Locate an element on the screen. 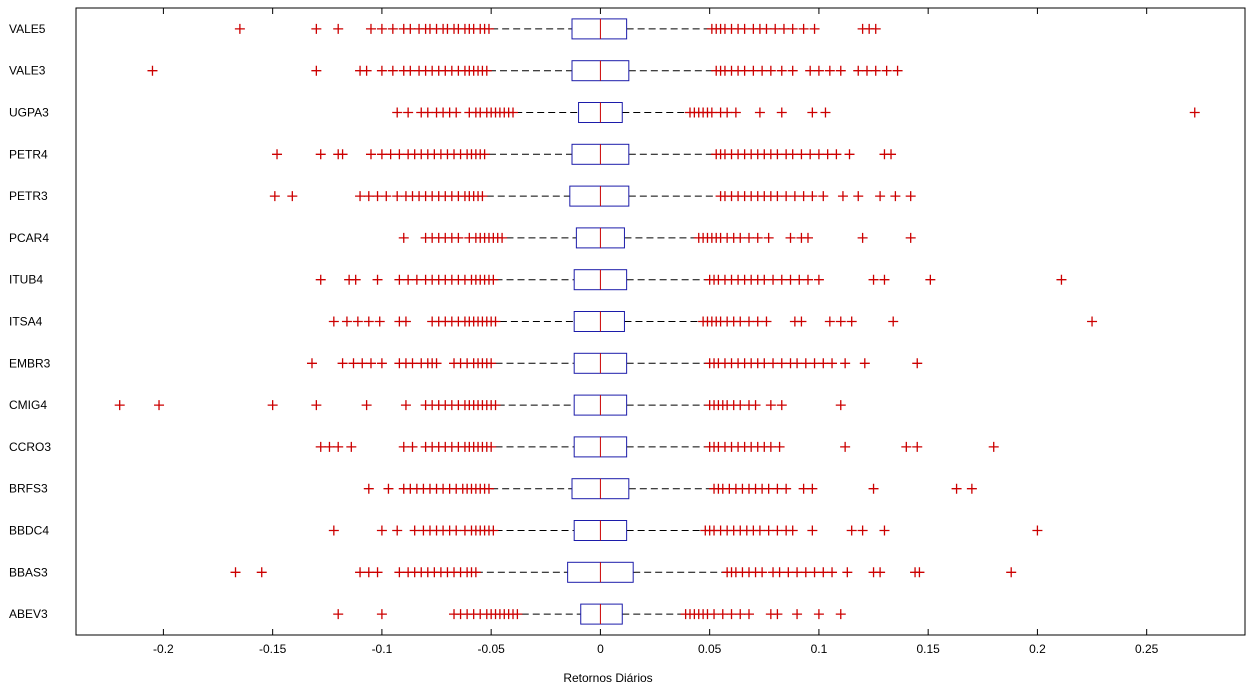  box-brfs3 is located at coordinates (670, 489).